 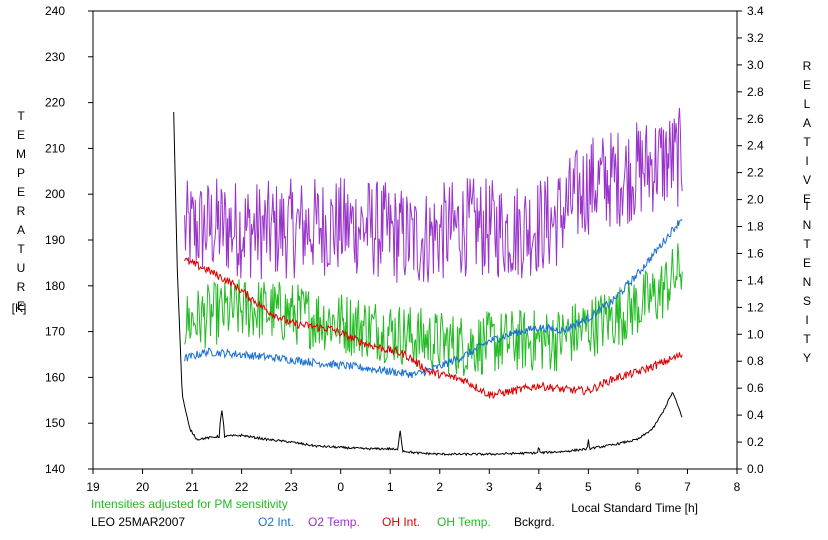 What do you see at coordinates (439, 487) in the screenshot?
I see `x-tick-label: 2` at bounding box center [439, 487].